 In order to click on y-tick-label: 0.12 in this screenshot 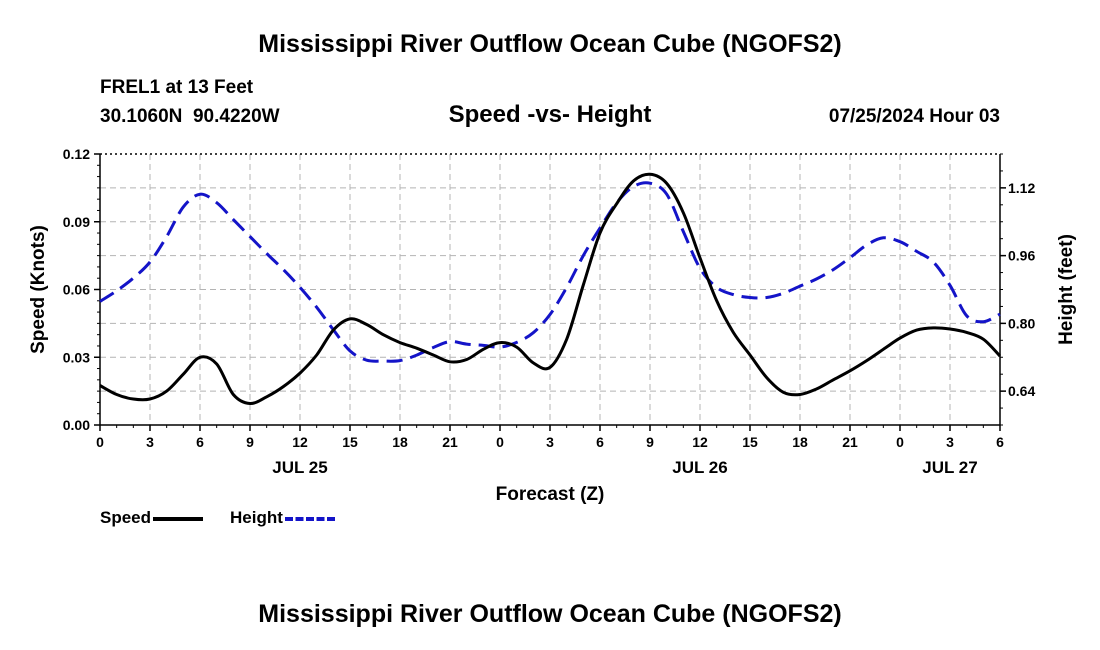, I will do `click(76, 154)`.